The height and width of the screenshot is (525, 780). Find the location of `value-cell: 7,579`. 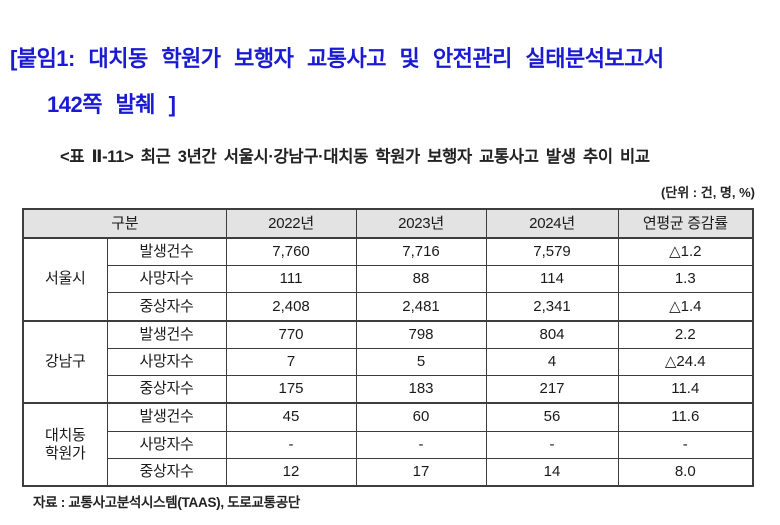

value-cell: 7,579 is located at coordinates (552, 252).